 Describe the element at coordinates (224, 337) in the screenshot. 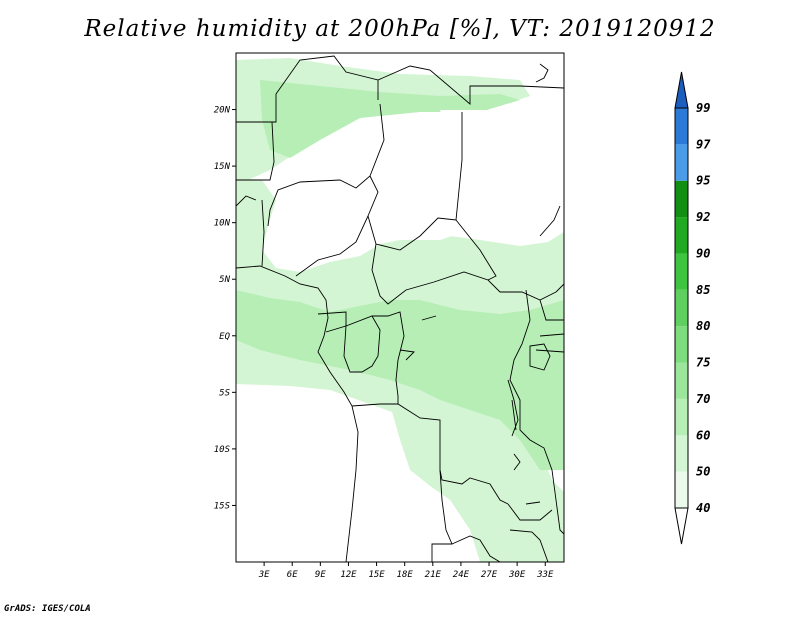

I see `lat-tick-label: EQ` at that location.